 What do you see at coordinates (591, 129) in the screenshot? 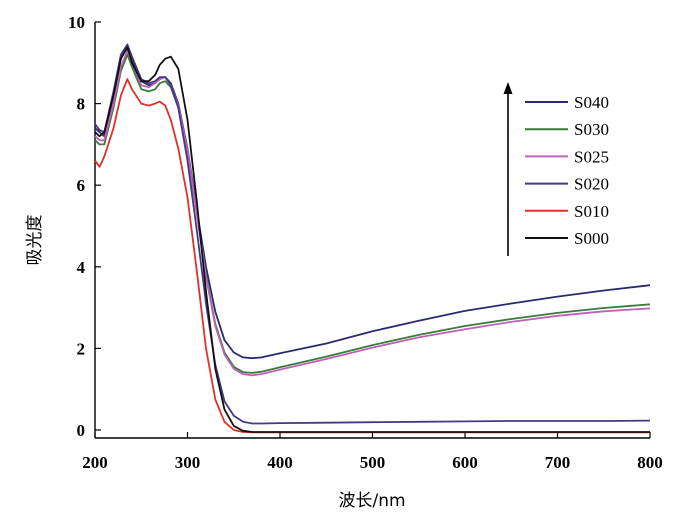
I see `legend-label-s030: S030` at bounding box center [591, 129].